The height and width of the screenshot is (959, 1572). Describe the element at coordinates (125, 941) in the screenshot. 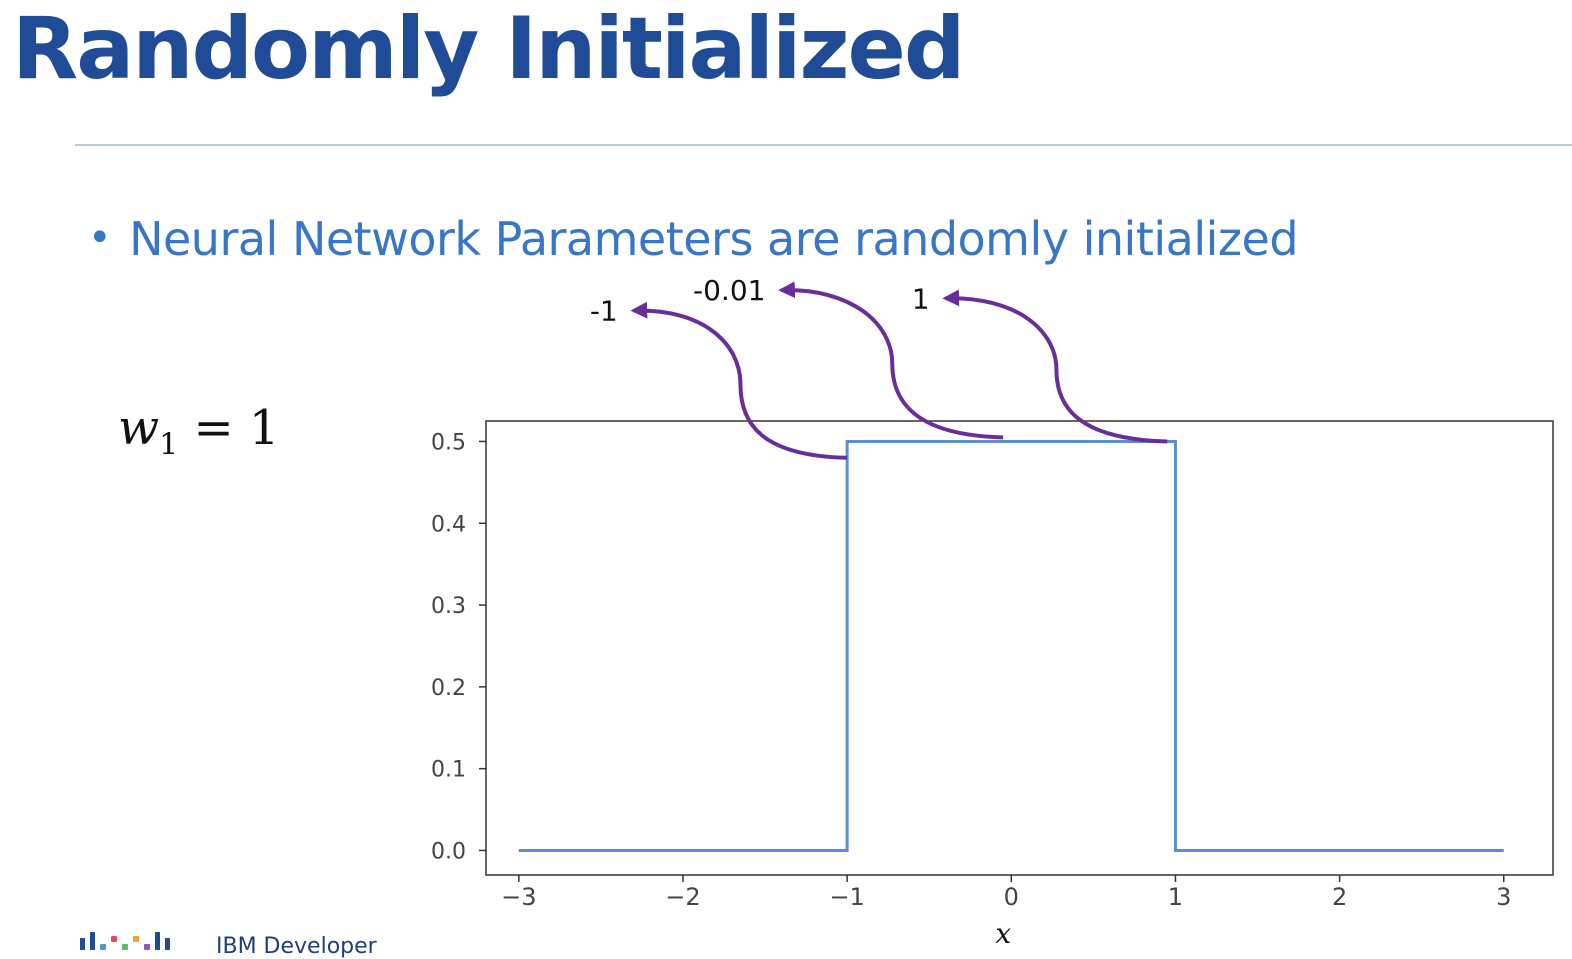

I see `ibm-developer-logo` at that location.